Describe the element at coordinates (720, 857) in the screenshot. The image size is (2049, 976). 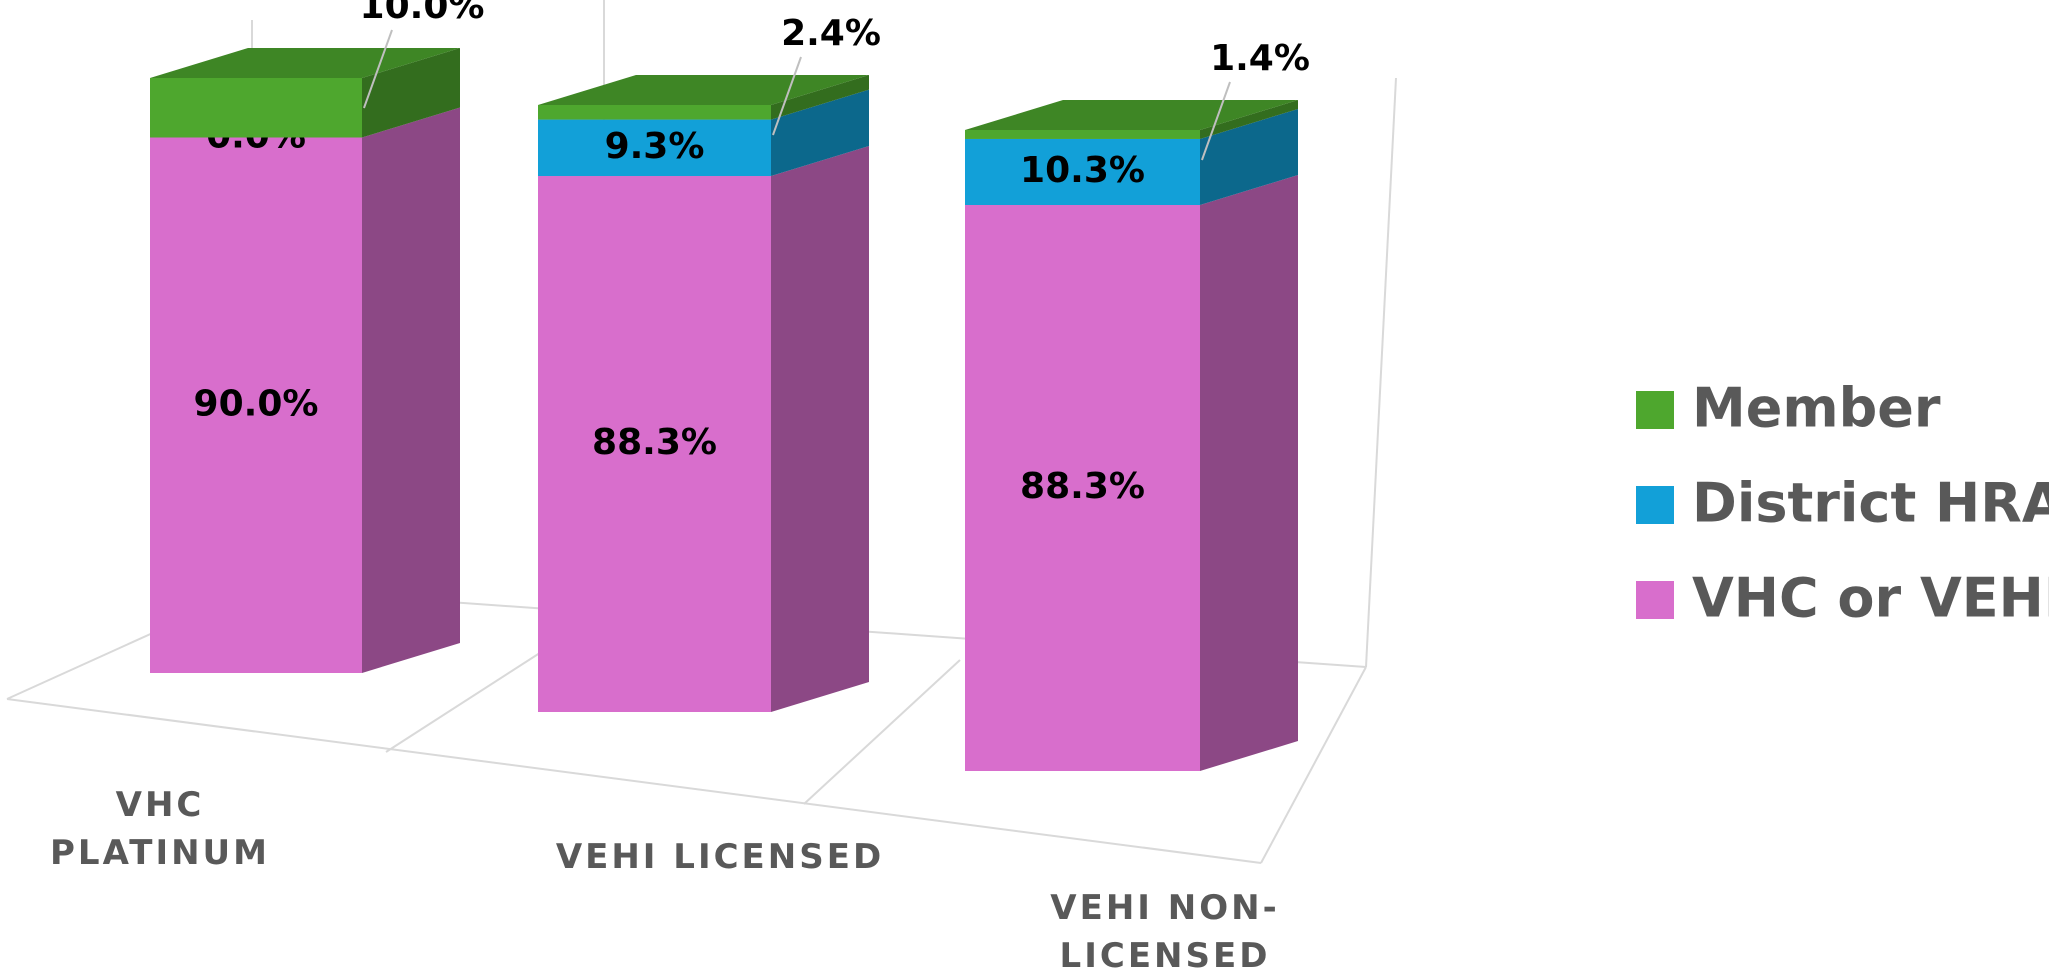
I see `x-tick-label: VEHI LICENSED` at that location.